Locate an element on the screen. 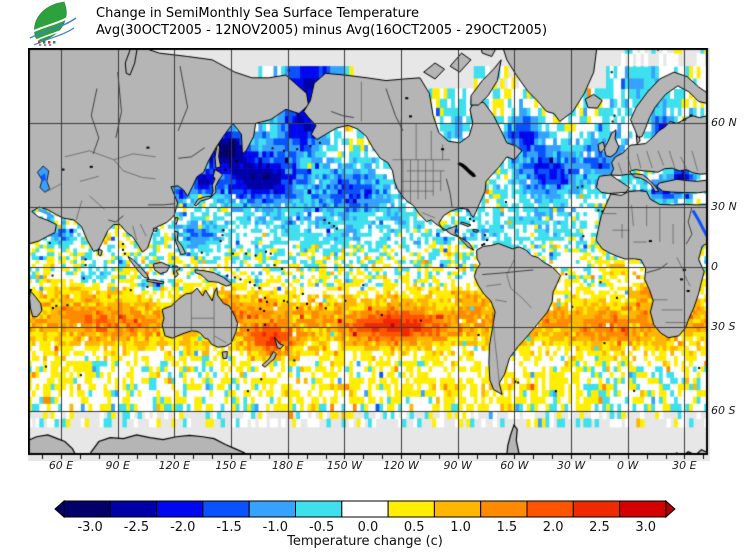 The height and width of the screenshot is (560, 755). colorbar-tick--1.5: -1.5 is located at coordinates (229, 527).